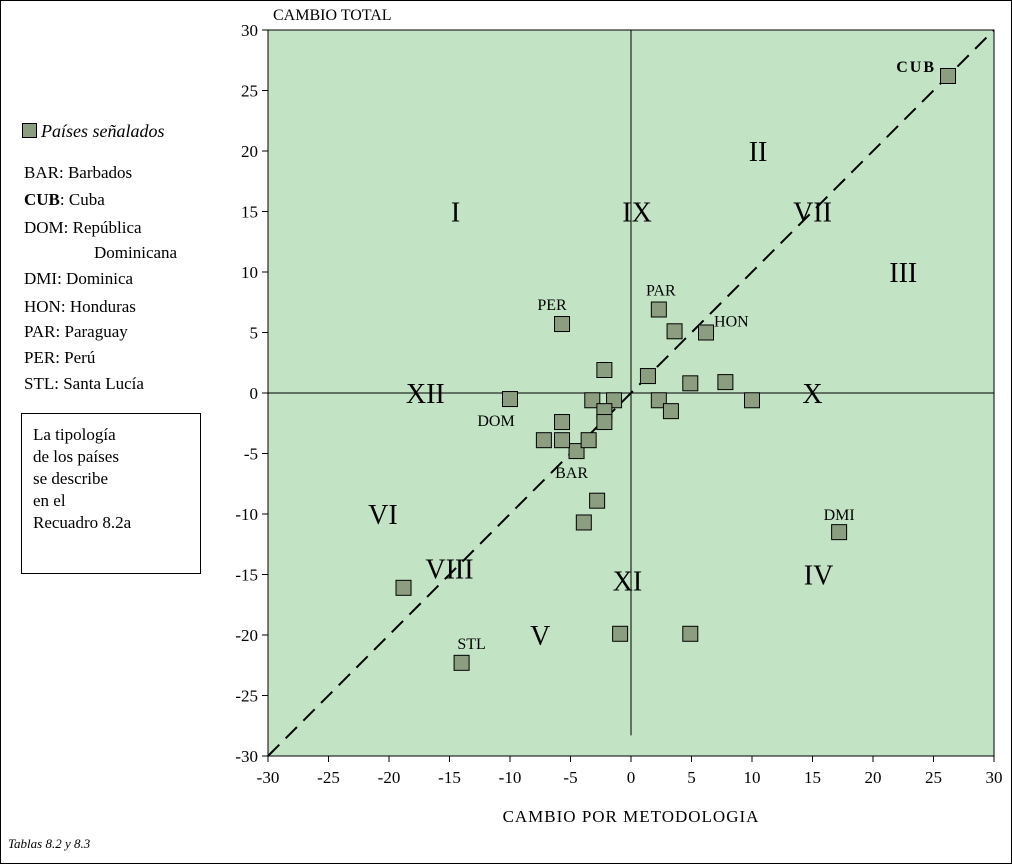 Image resolution: width=1012 pixels, height=864 pixels. Describe the element at coordinates (40, 357) in the screenshot. I see `legend-code: PER` at that location.